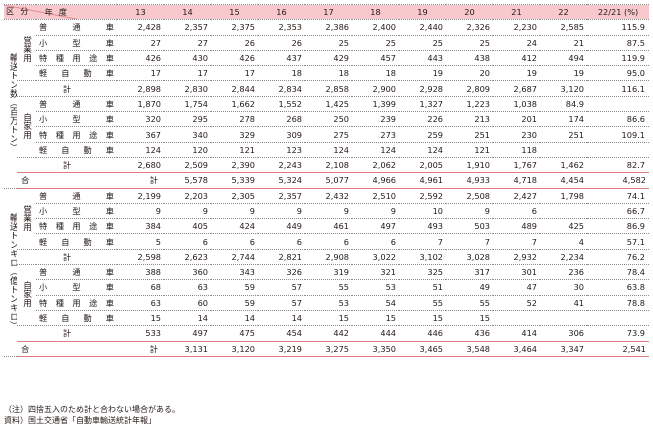 The width and height of the screenshot is (653, 428). What do you see at coordinates (375, 180) in the screenshot?
I see `total-value-cell: 4,966` at bounding box center [375, 180].